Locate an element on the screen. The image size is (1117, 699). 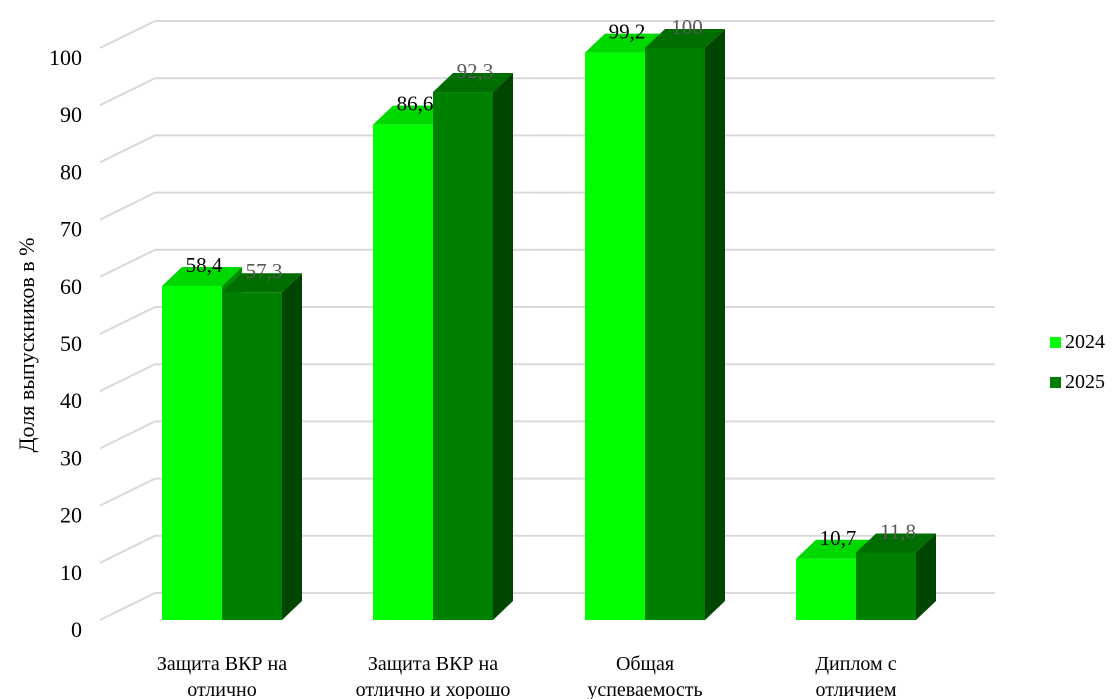
x-category-label: отлично и хорошо is located at coordinates (433, 689).